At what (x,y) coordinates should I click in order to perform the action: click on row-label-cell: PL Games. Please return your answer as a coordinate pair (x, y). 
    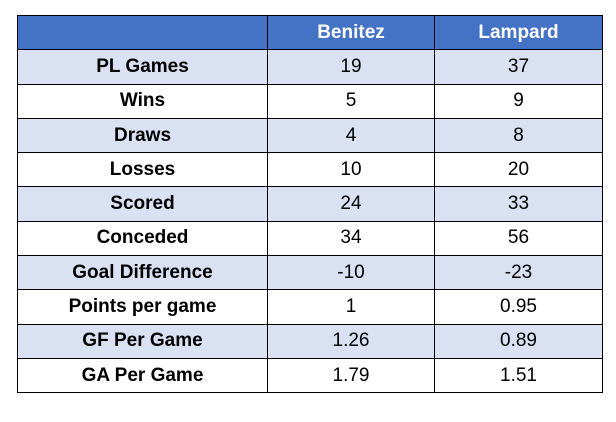
    Looking at the image, I should click on (142, 67).